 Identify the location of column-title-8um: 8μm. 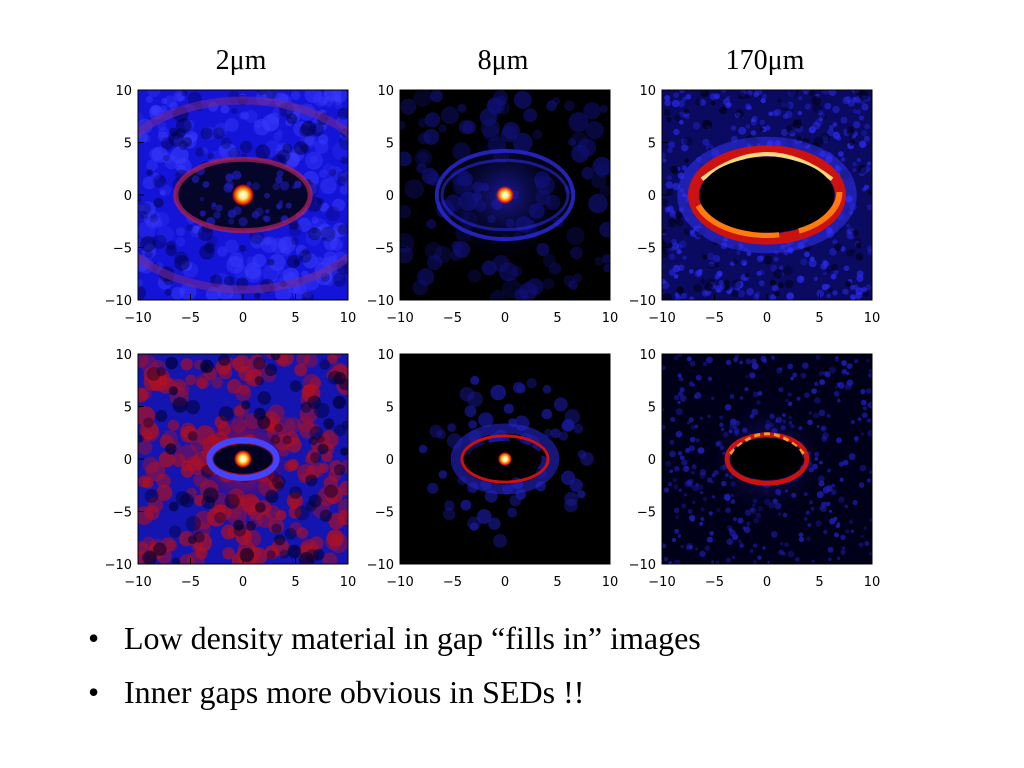
(503, 60).